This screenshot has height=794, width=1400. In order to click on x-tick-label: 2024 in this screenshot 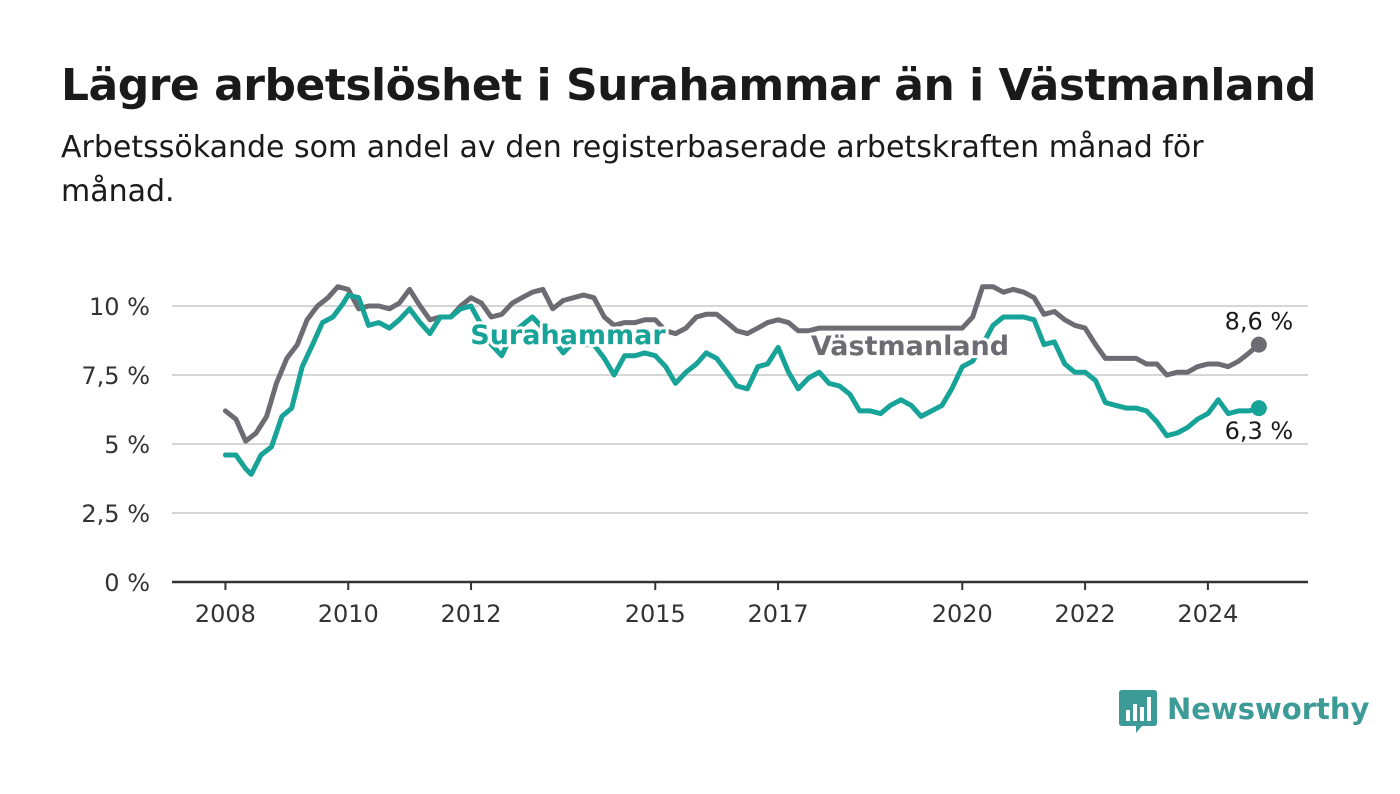, I will do `click(1207, 614)`.